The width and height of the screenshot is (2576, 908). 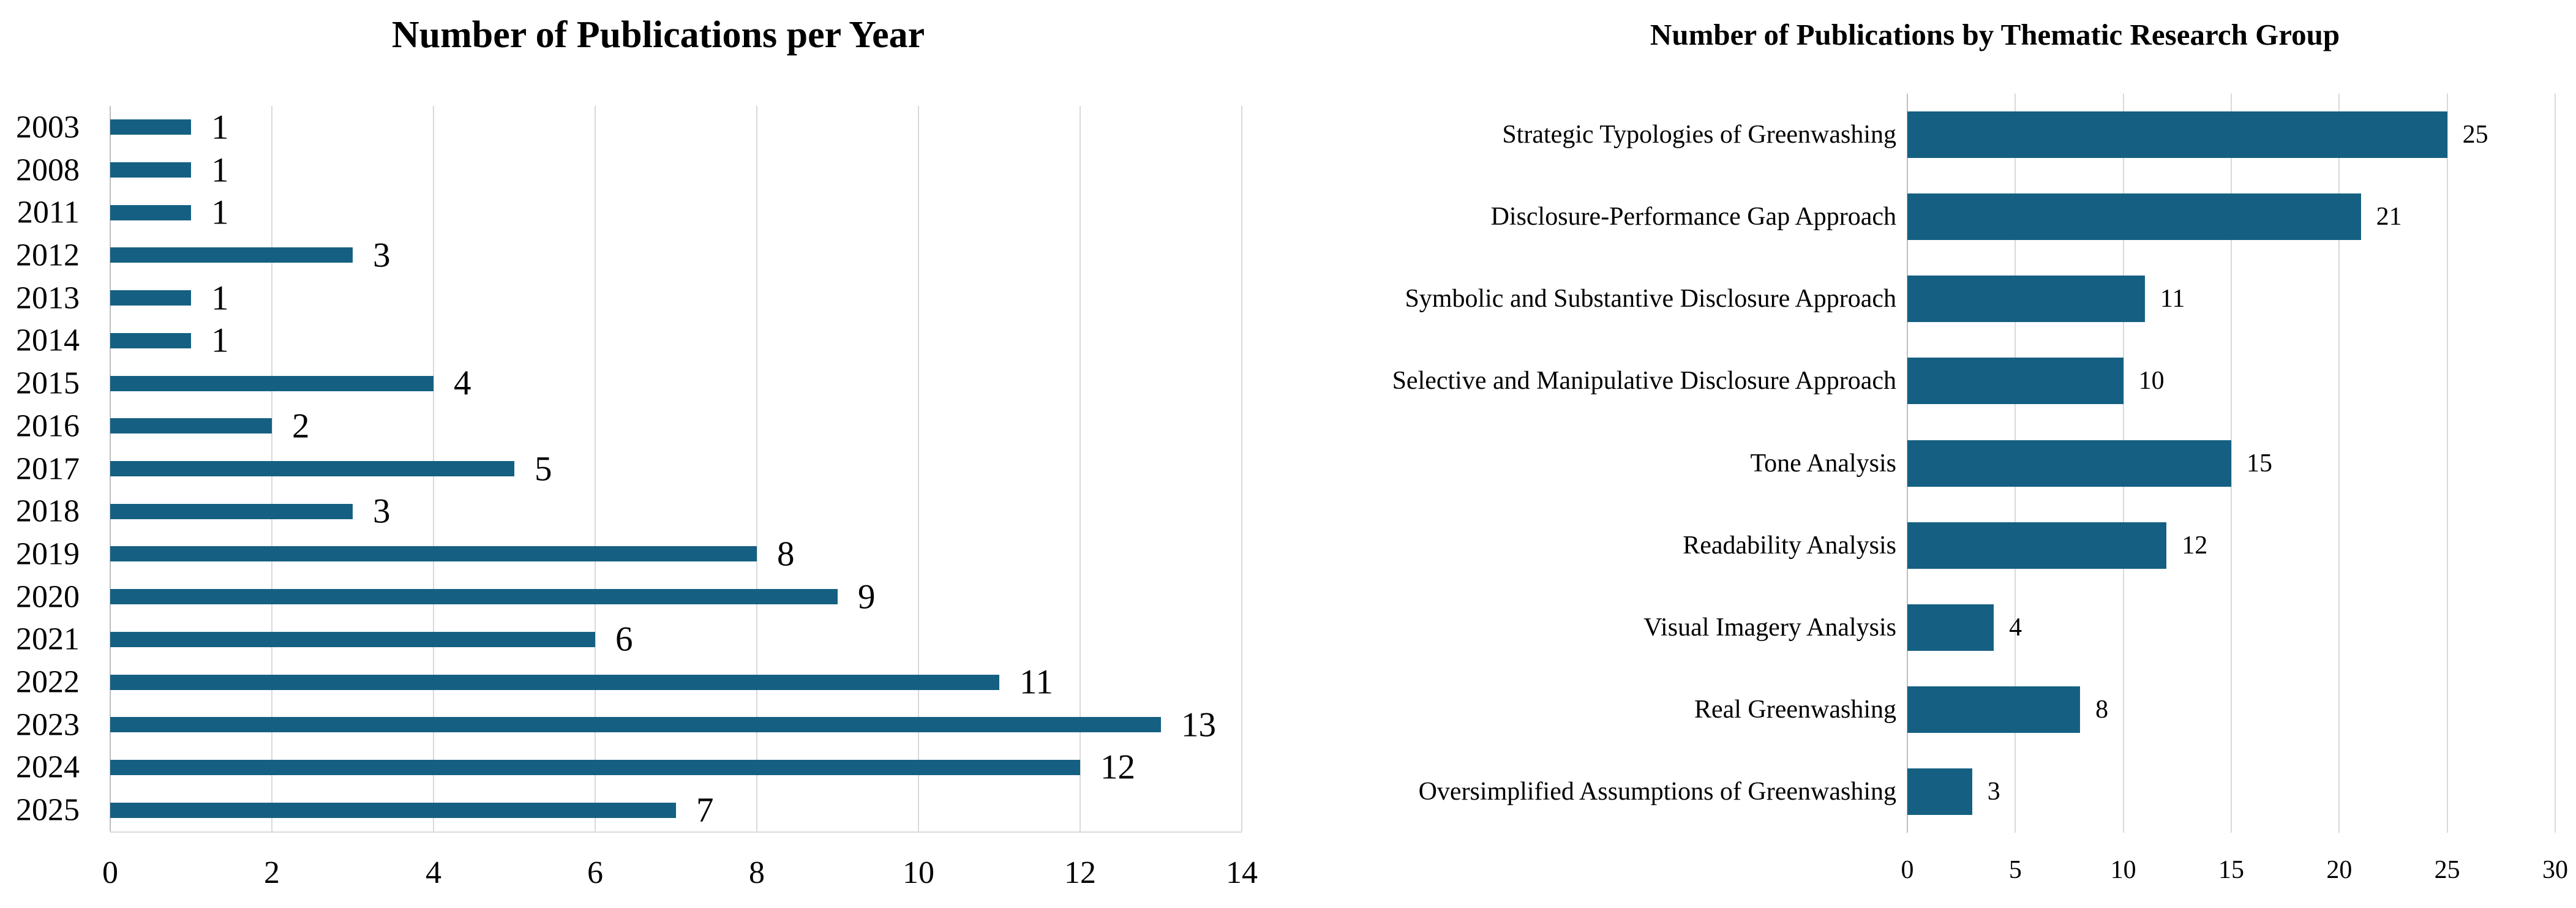 I want to click on value-label: 21, so click(x=2389, y=217).